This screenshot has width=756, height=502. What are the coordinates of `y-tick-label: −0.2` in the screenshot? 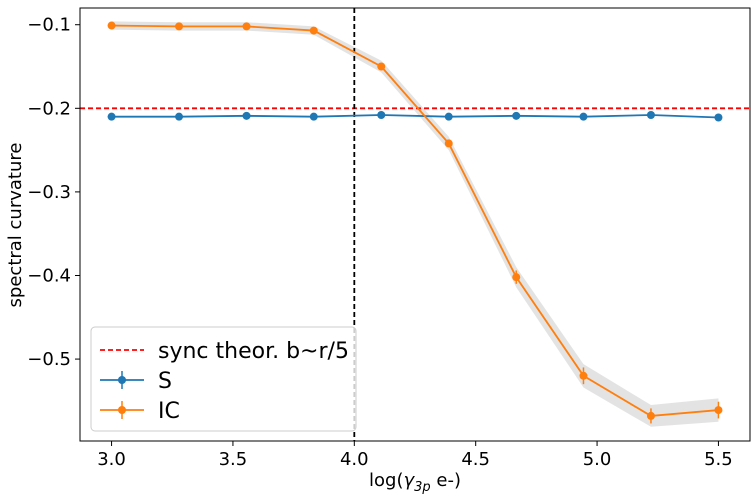 It's located at (49, 108).